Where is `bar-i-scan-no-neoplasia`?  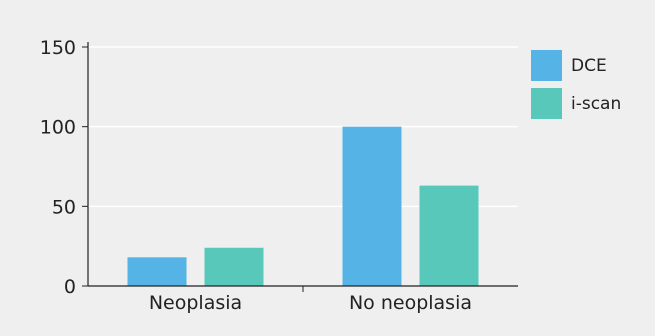 bar-i-scan-no-neoplasia is located at coordinates (449, 235).